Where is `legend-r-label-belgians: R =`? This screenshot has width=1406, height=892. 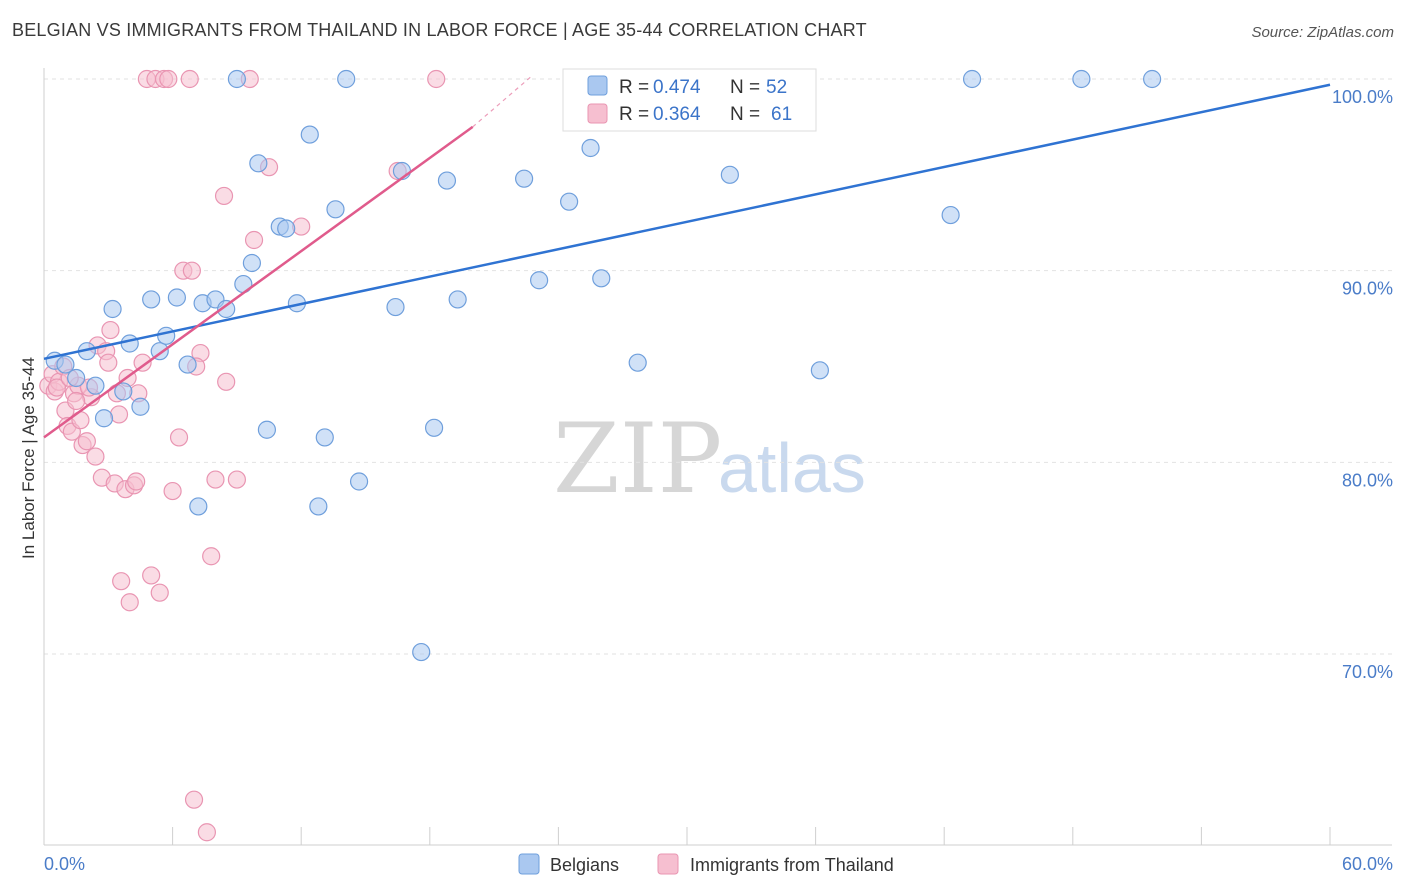 legend-r-label-belgians: R = is located at coordinates (634, 87).